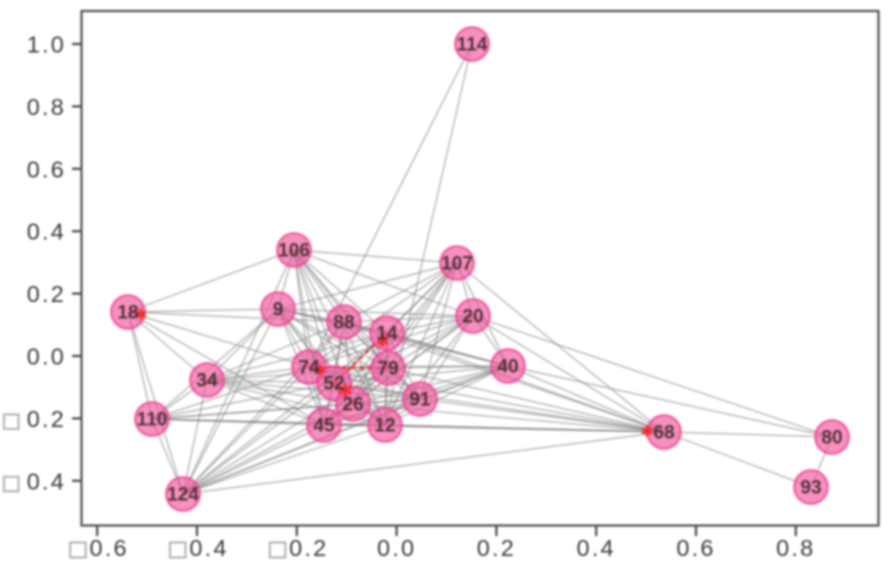  Describe the element at coordinates (46, 45) in the screenshot. I see `svg-text: 1.0` at that location.